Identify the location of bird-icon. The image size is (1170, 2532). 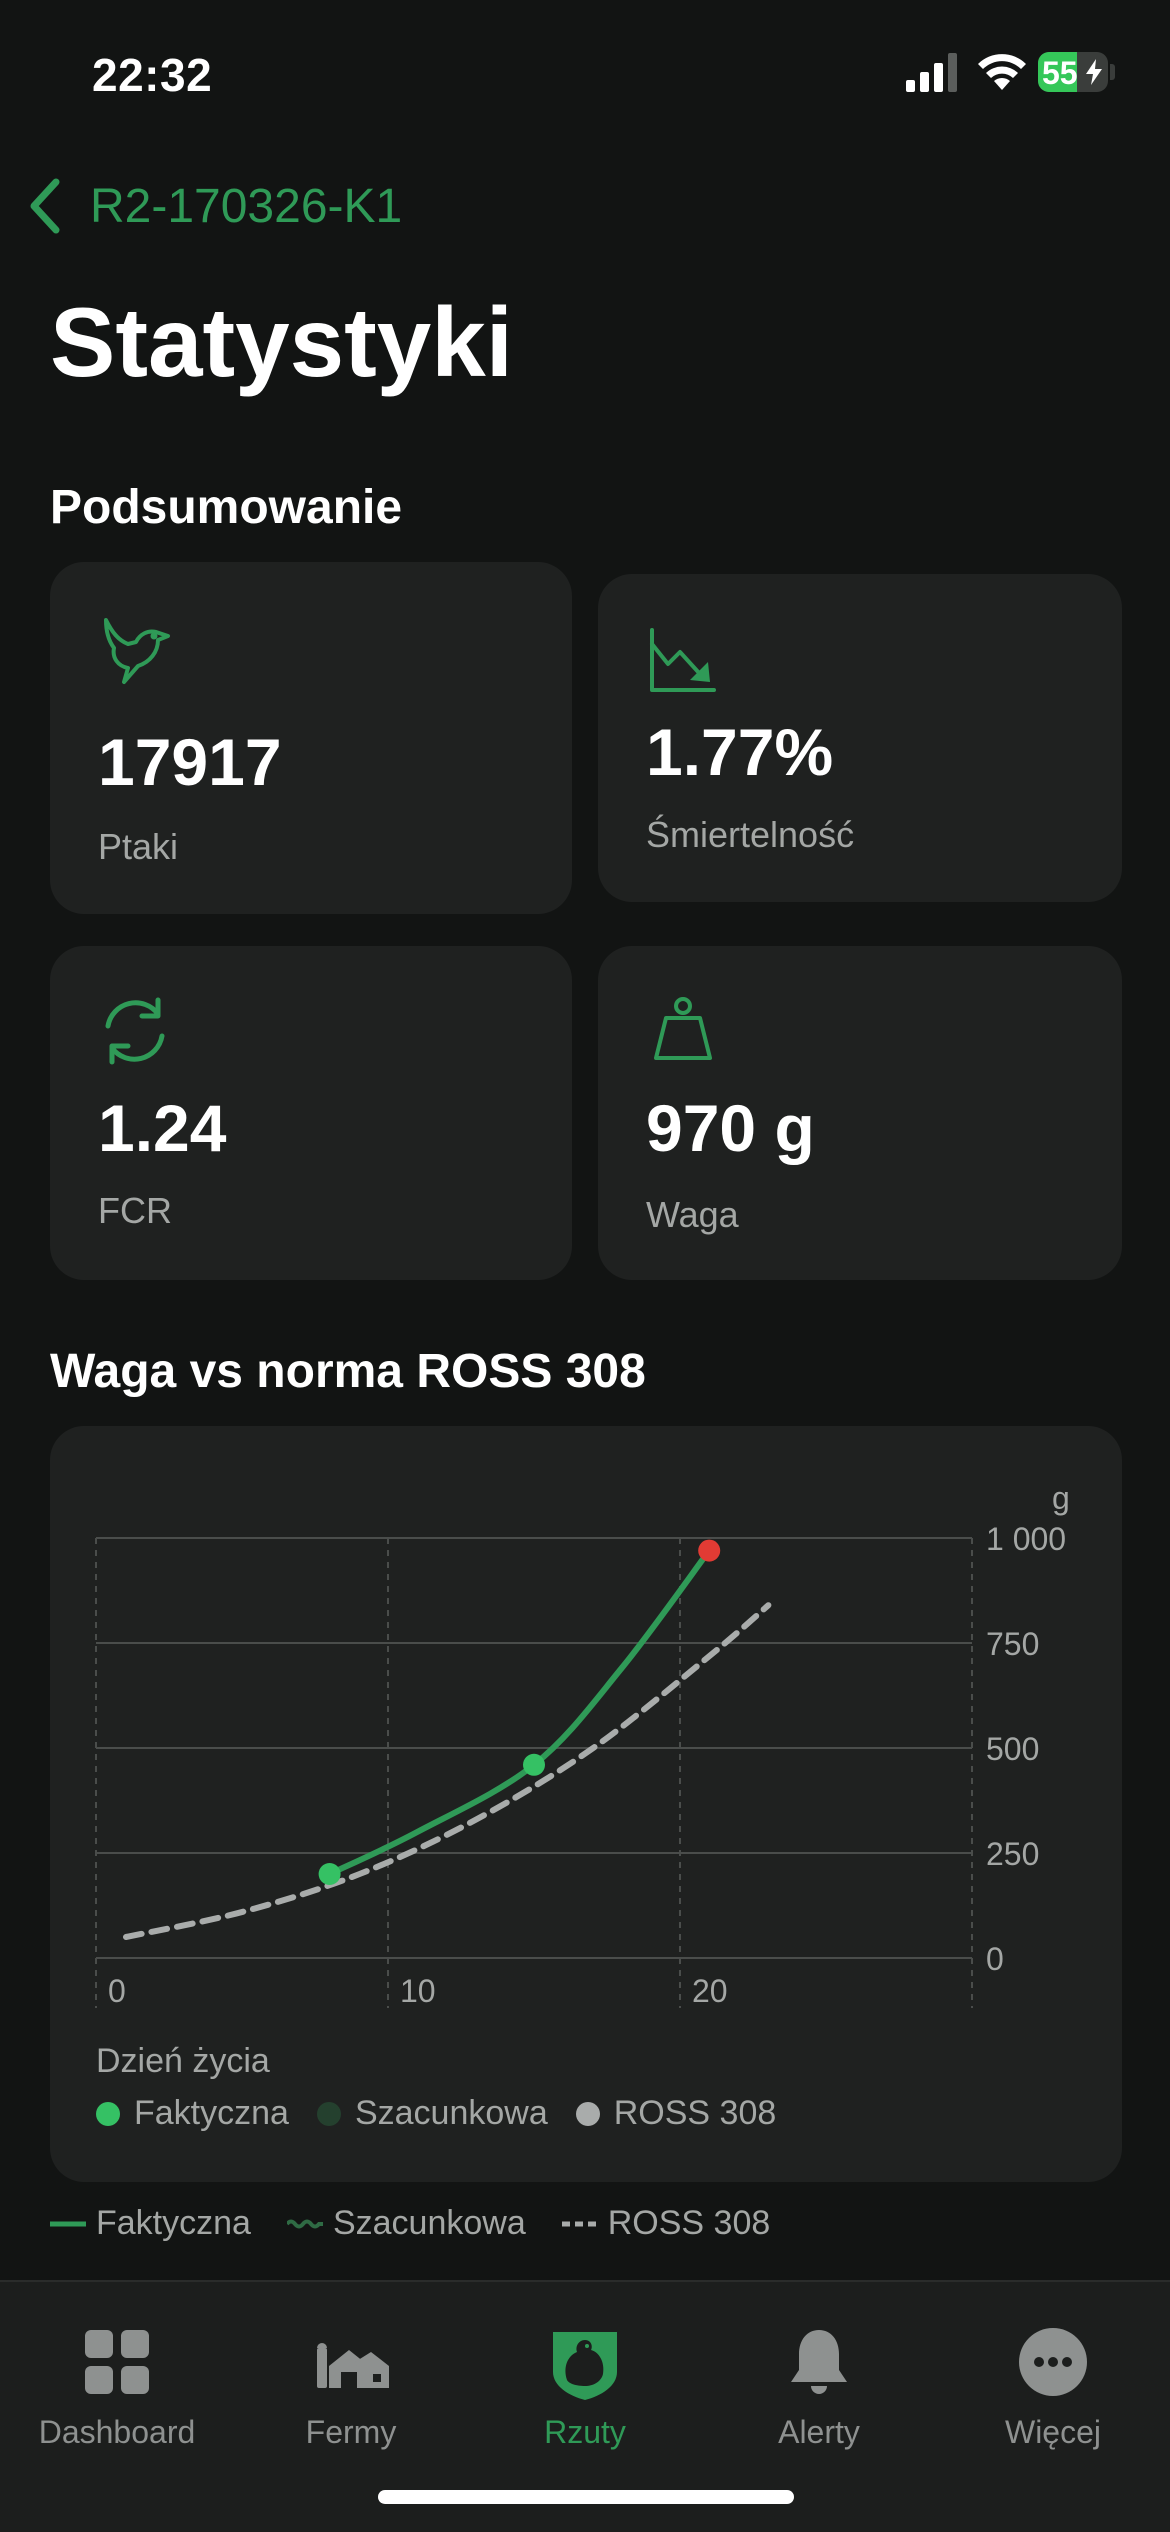
(137, 651).